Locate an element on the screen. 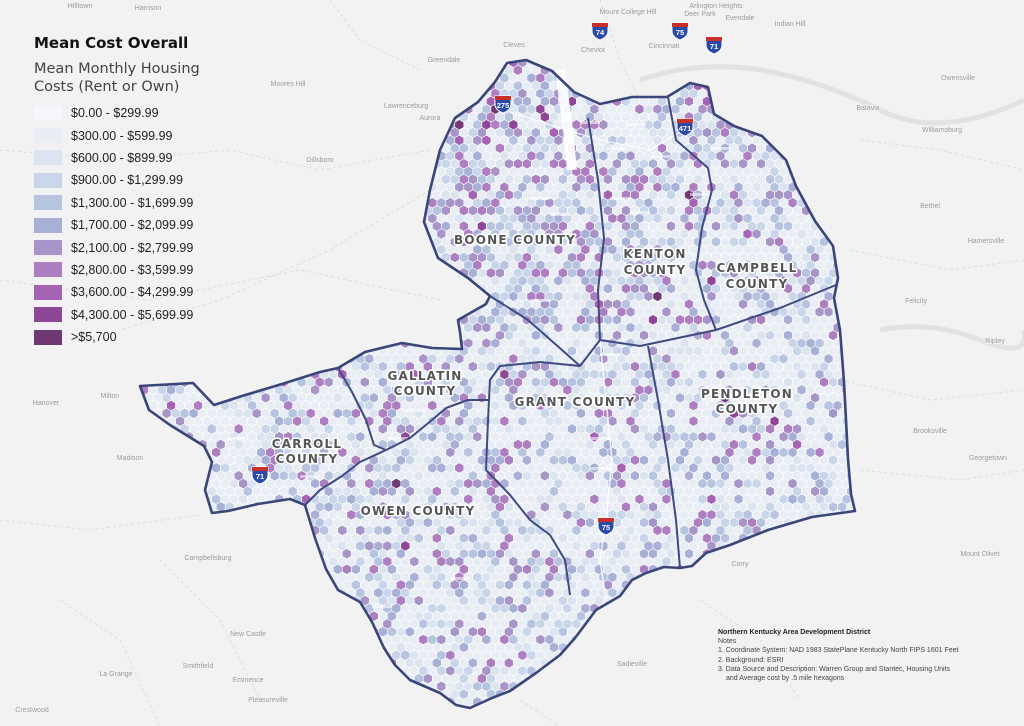  place-label: Harrison is located at coordinates (148, 8).